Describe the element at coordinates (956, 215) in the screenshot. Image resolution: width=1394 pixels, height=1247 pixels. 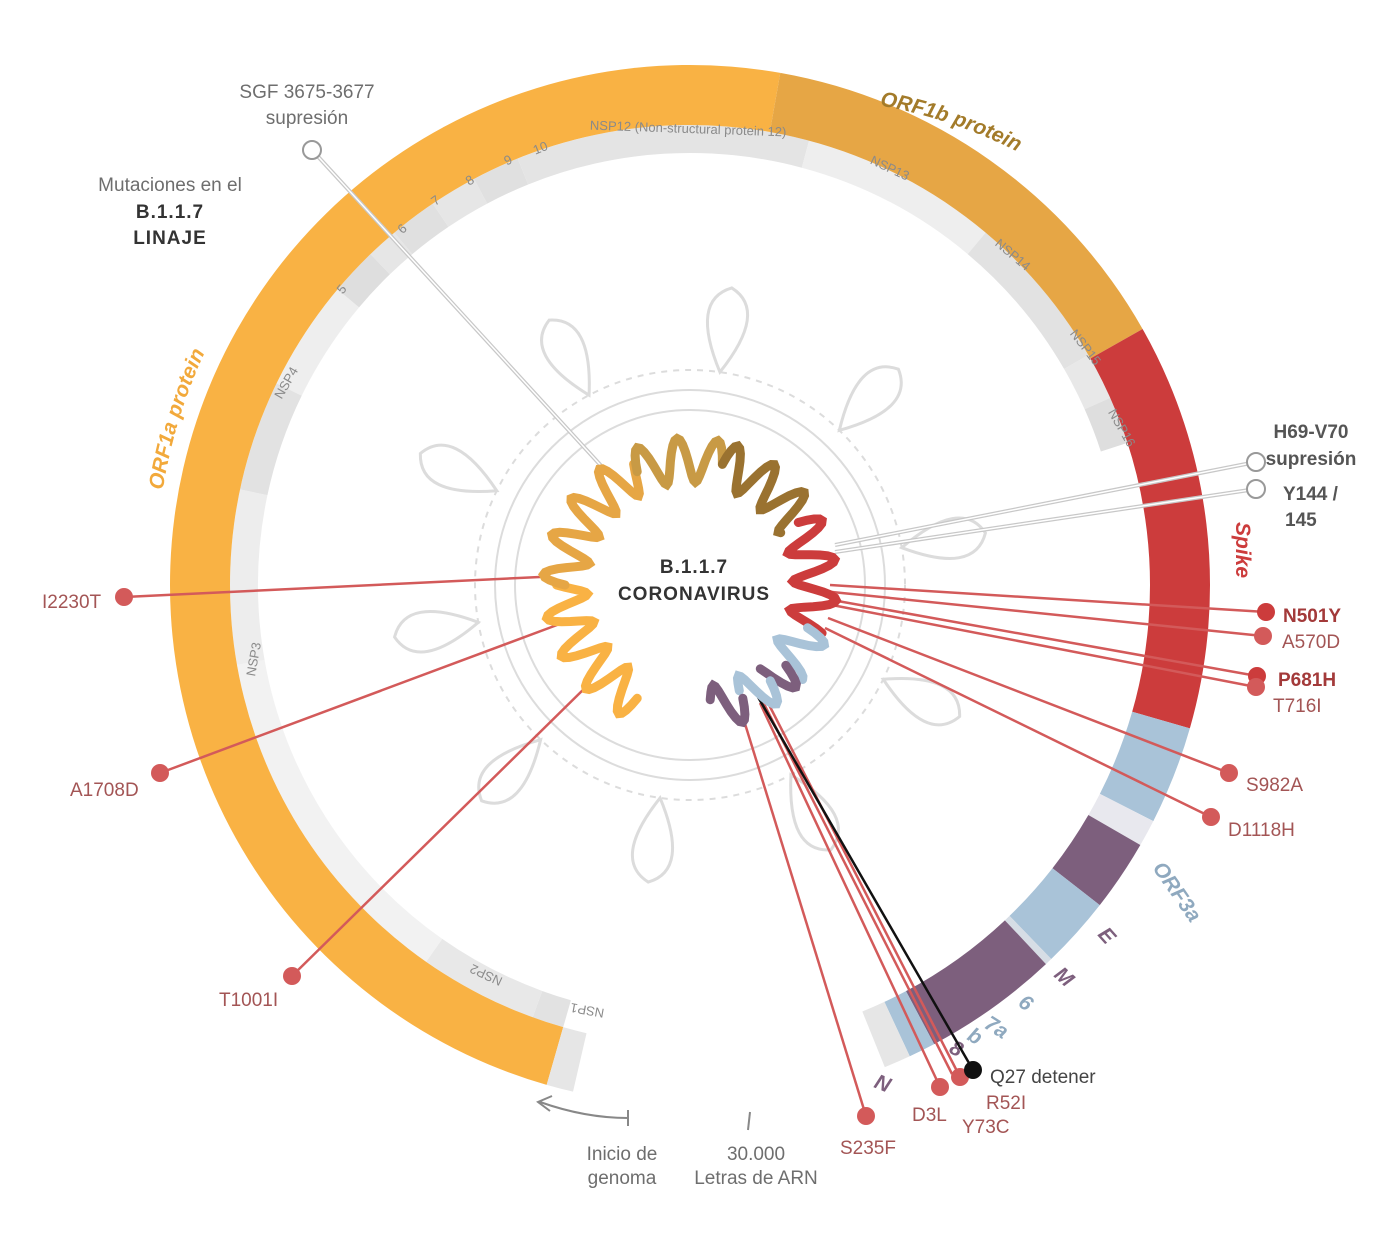
I see `orf1b-segment` at that location.